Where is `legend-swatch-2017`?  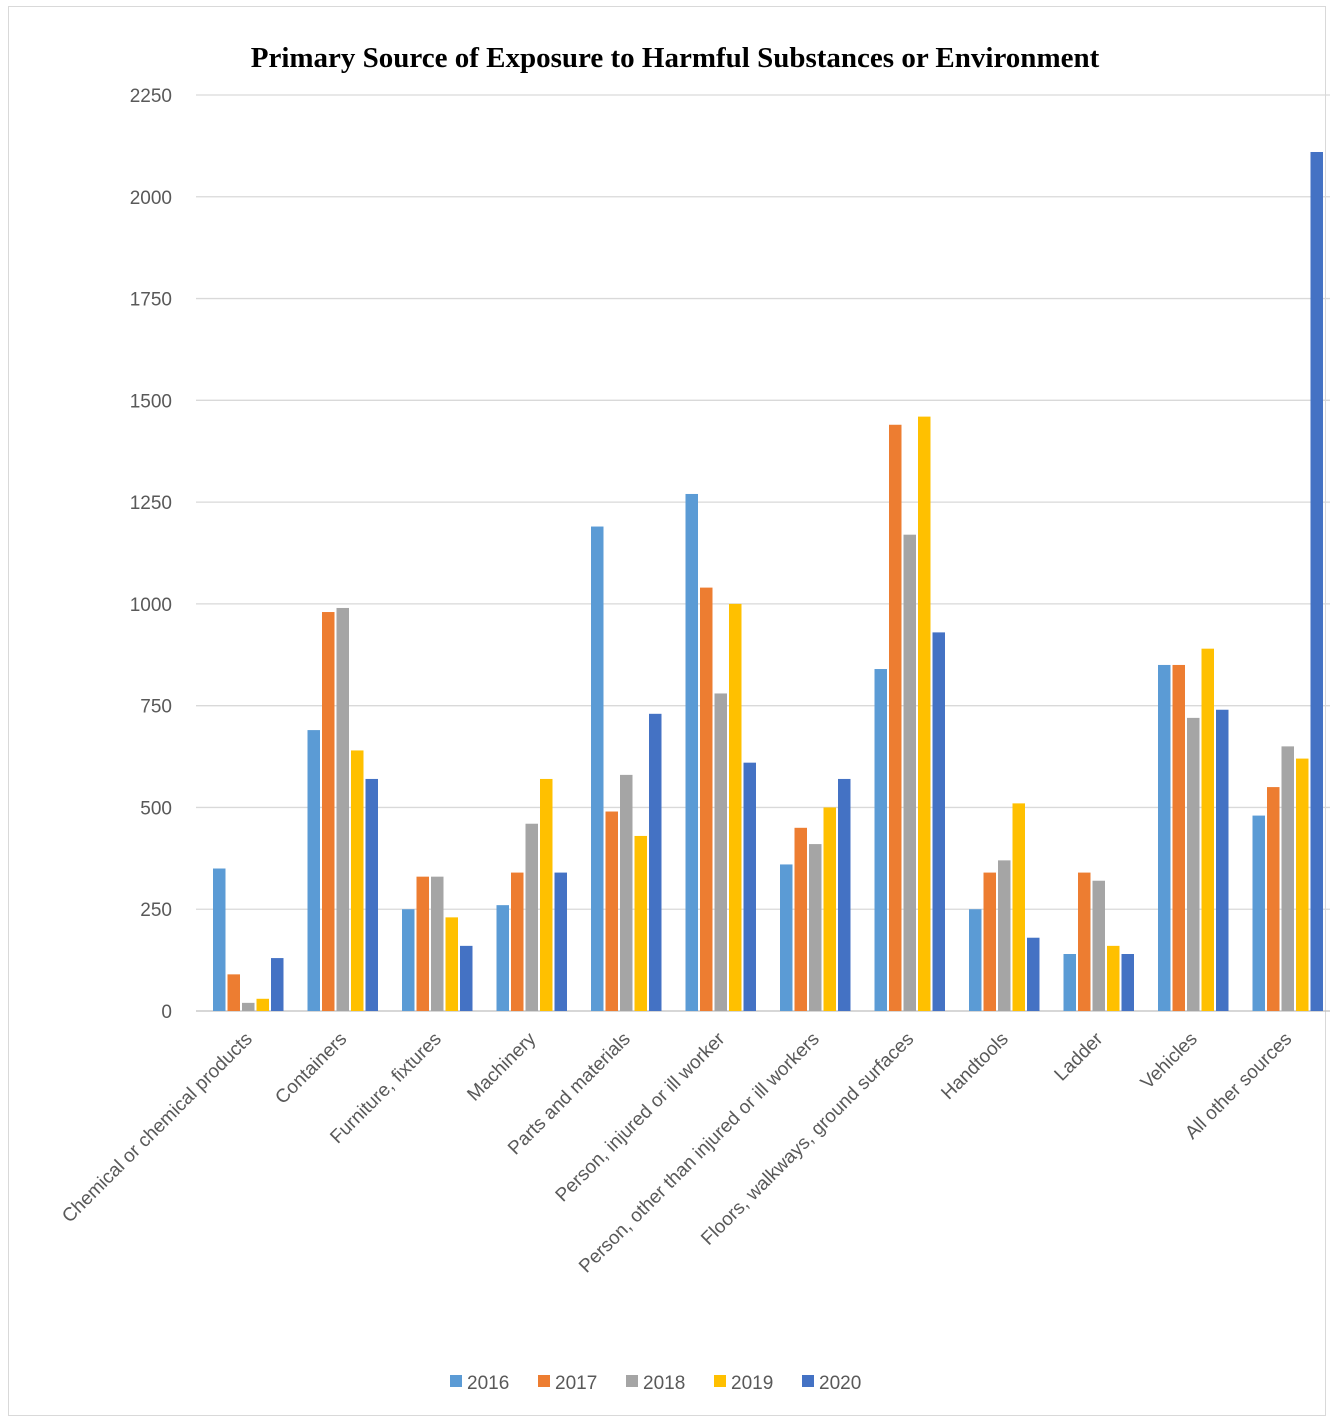 legend-swatch-2017 is located at coordinates (544, 1381).